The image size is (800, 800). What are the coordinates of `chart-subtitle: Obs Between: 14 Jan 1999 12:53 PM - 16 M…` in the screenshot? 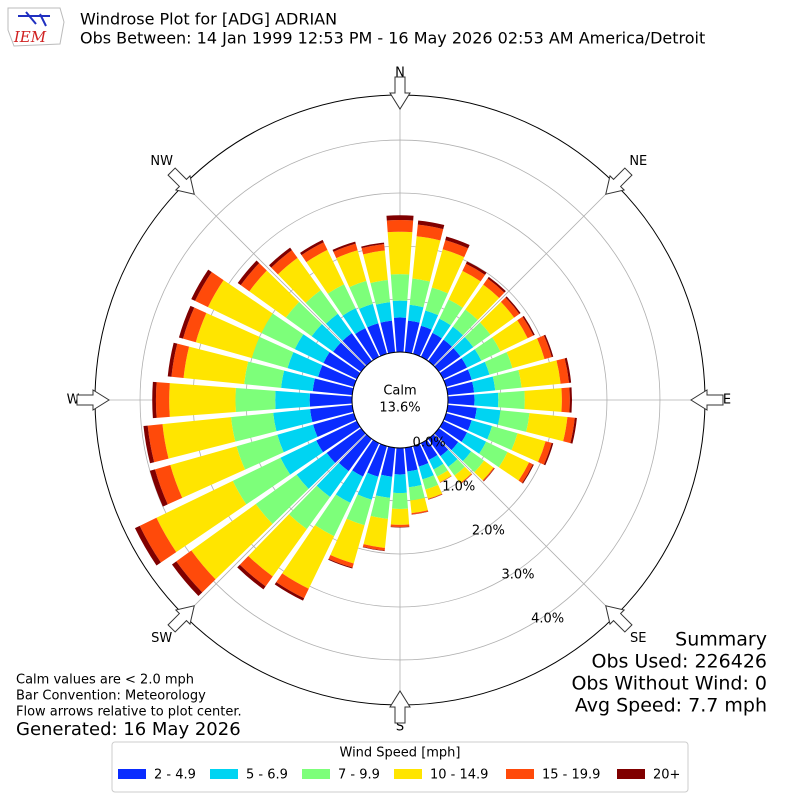 It's located at (392, 38).